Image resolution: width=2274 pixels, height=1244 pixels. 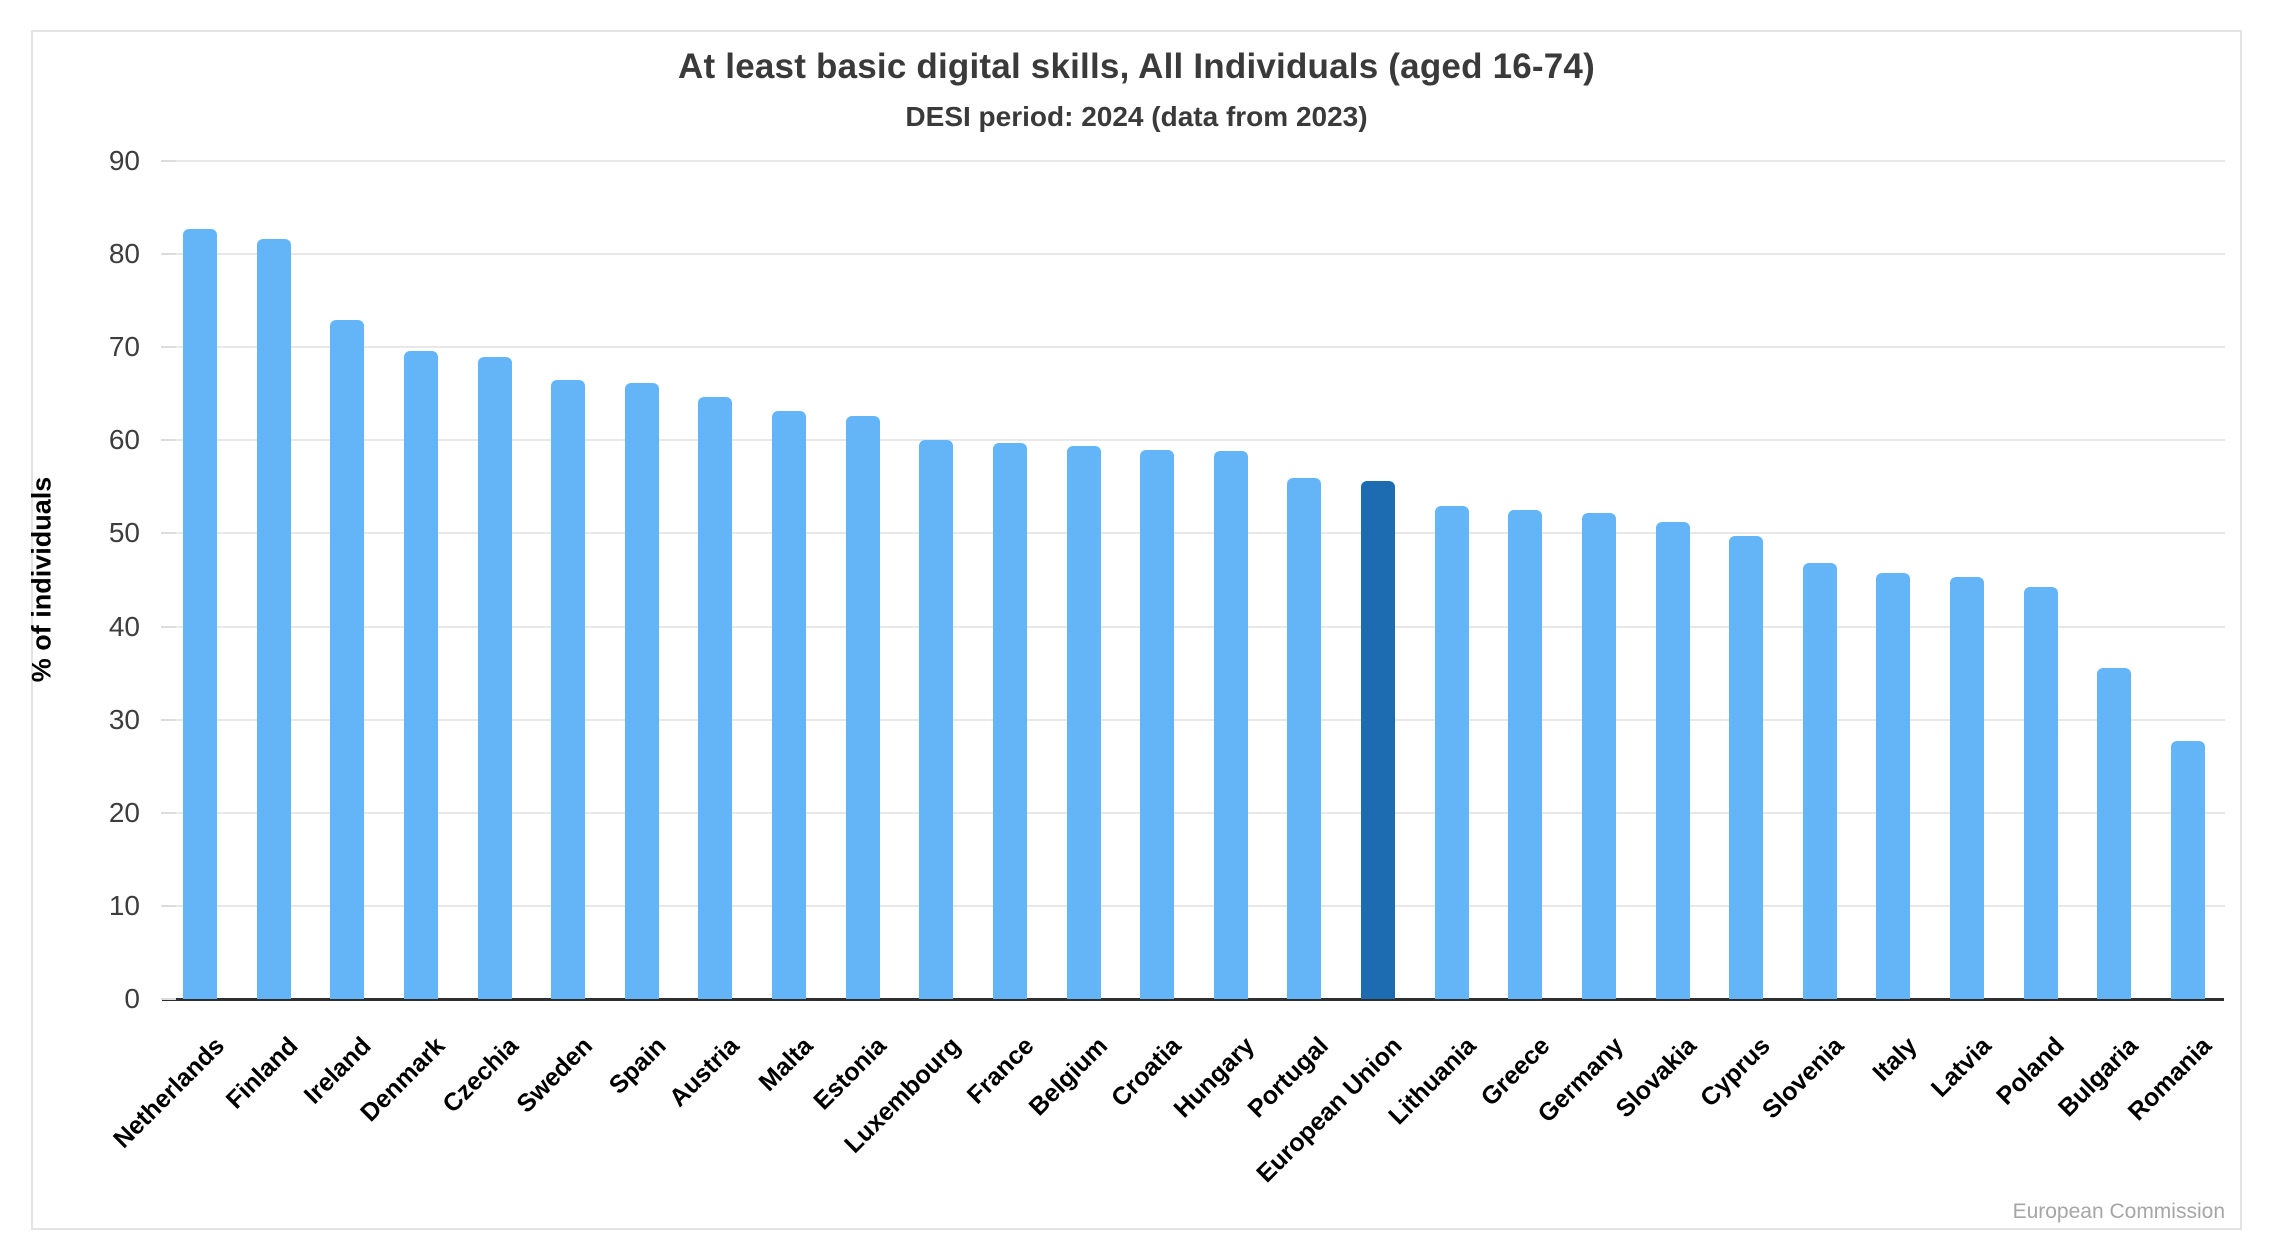 I want to click on bar-cyprus, so click(x=1746, y=767).